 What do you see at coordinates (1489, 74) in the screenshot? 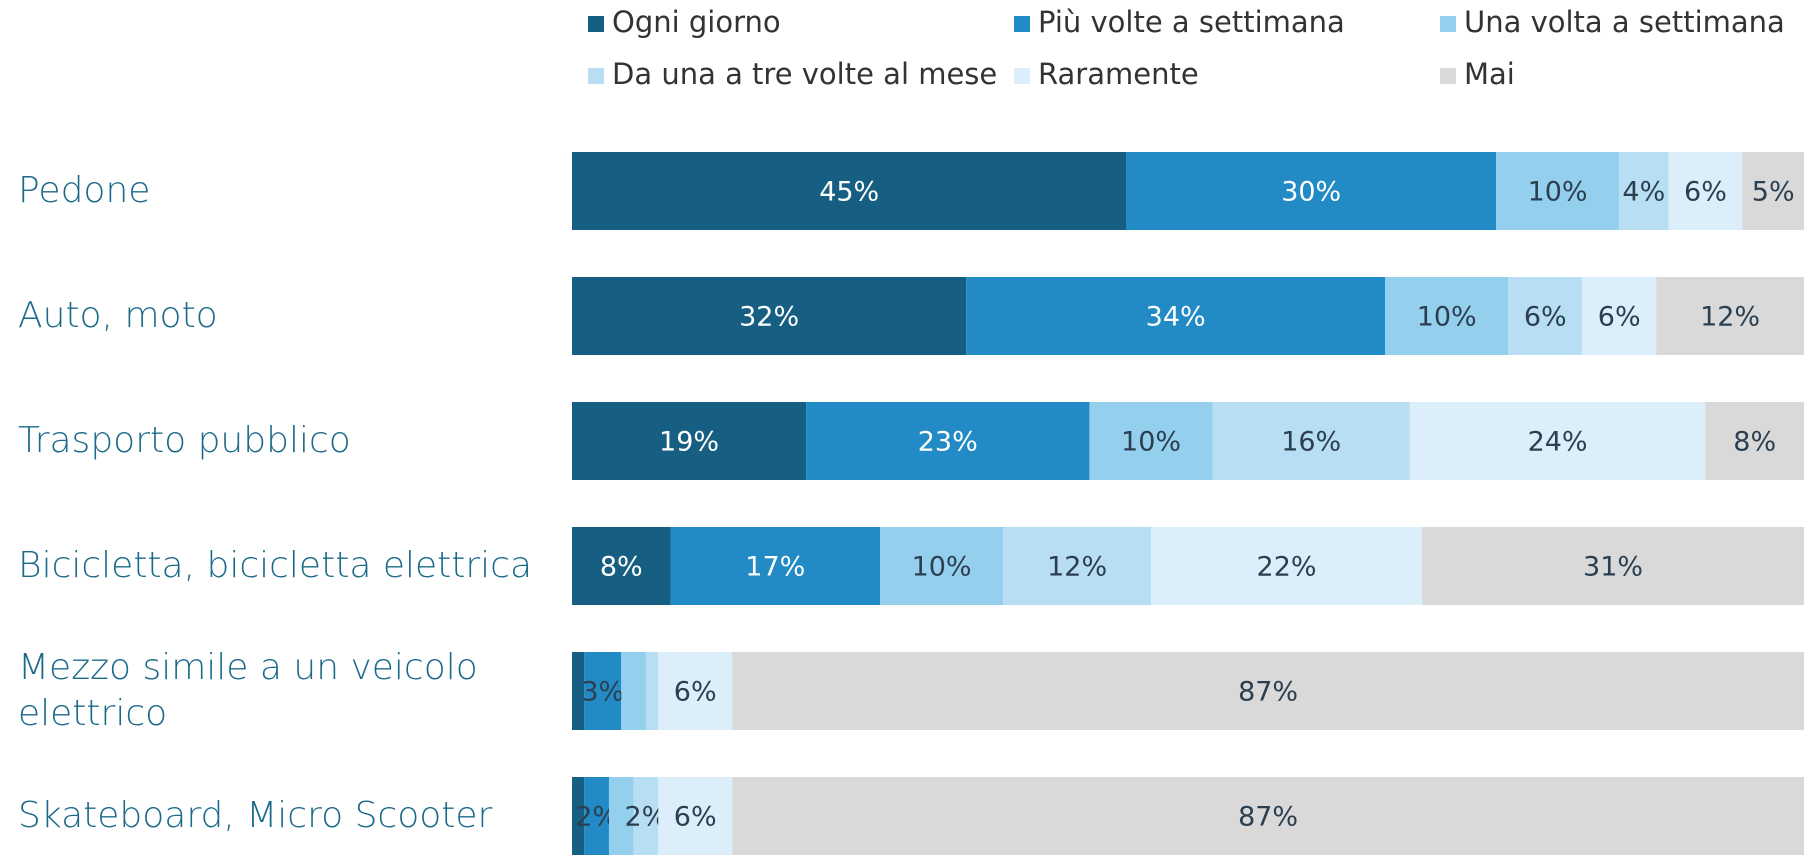
I see `legend-label: Mai` at bounding box center [1489, 74].